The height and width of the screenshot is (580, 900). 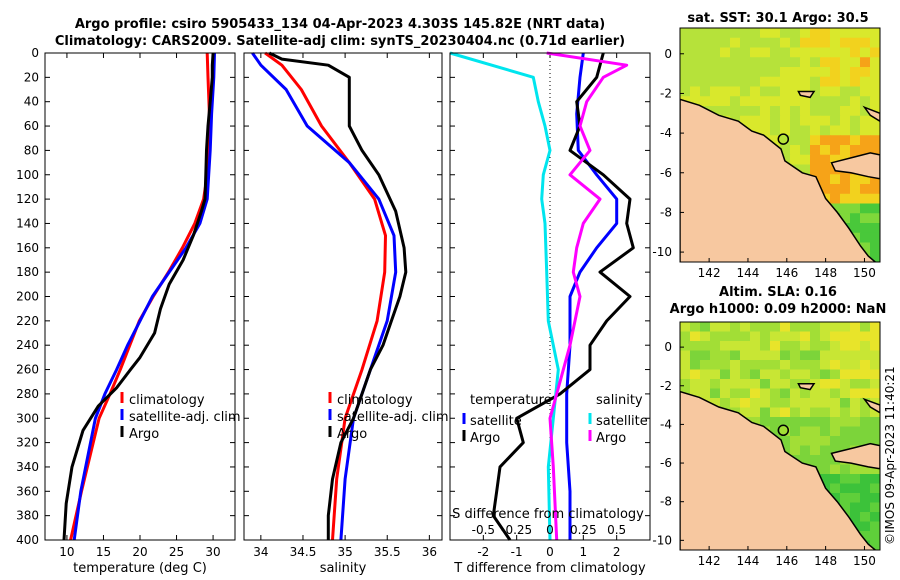 What do you see at coordinates (666, 133) in the screenshot?
I see `y-tick-label: -4` at bounding box center [666, 133].